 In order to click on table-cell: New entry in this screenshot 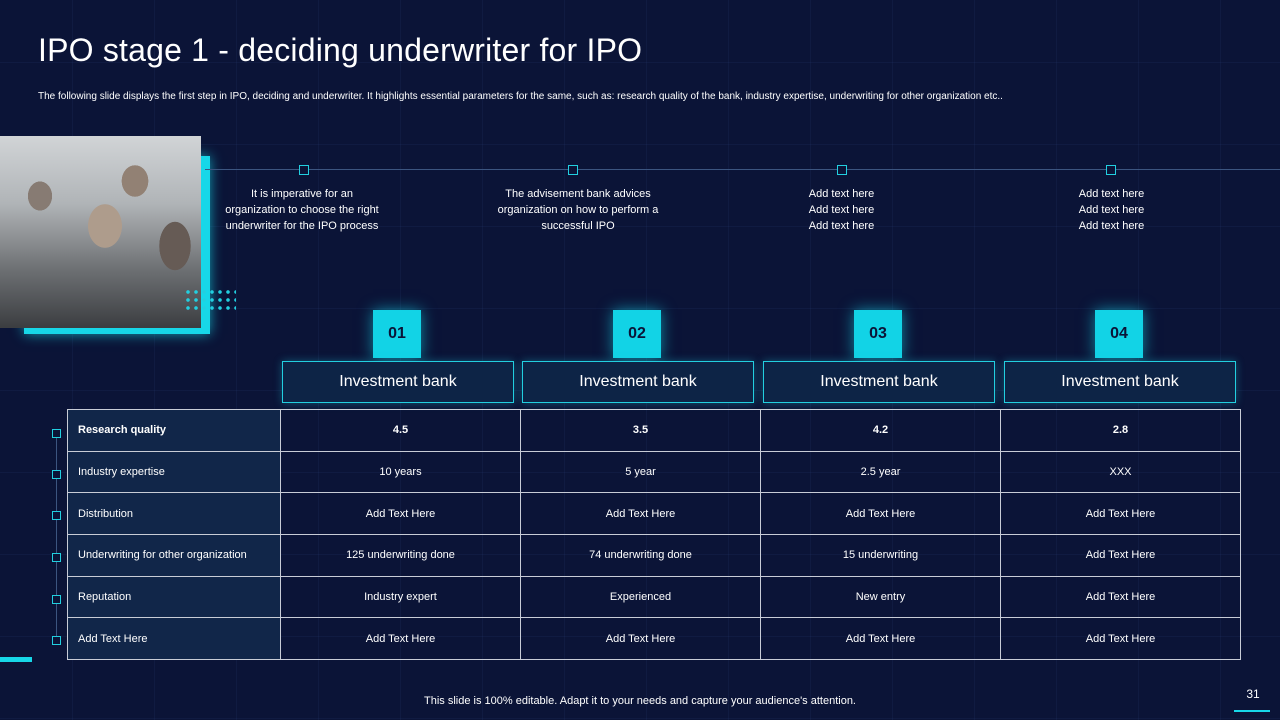, I will do `click(880, 597)`.